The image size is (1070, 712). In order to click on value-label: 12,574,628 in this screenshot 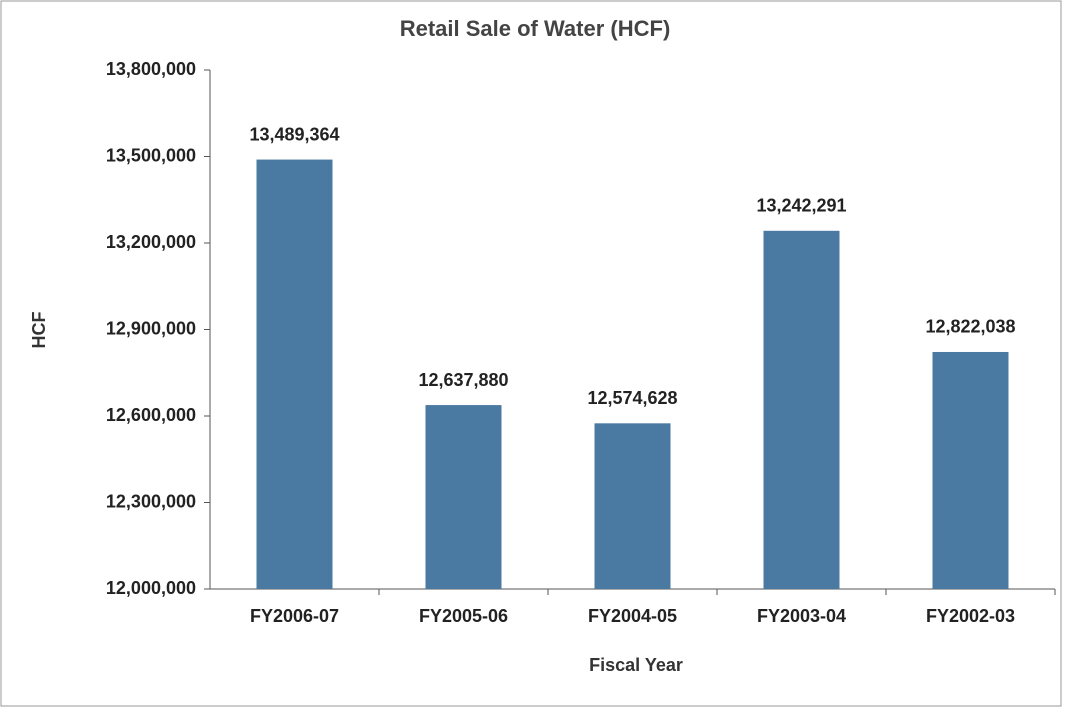, I will do `click(632, 398)`.